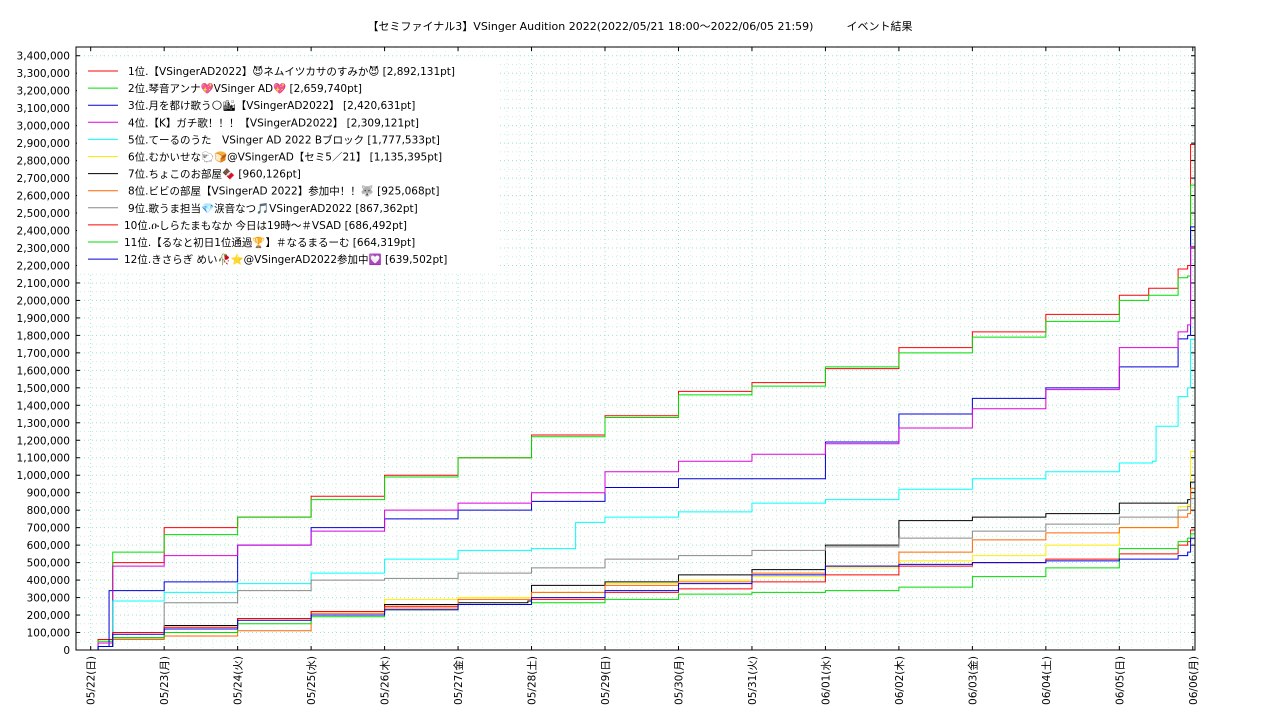  What do you see at coordinates (43, 476) in the screenshot?
I see `y-tick-label: 1,000,000` at bounding box center [43, 476].